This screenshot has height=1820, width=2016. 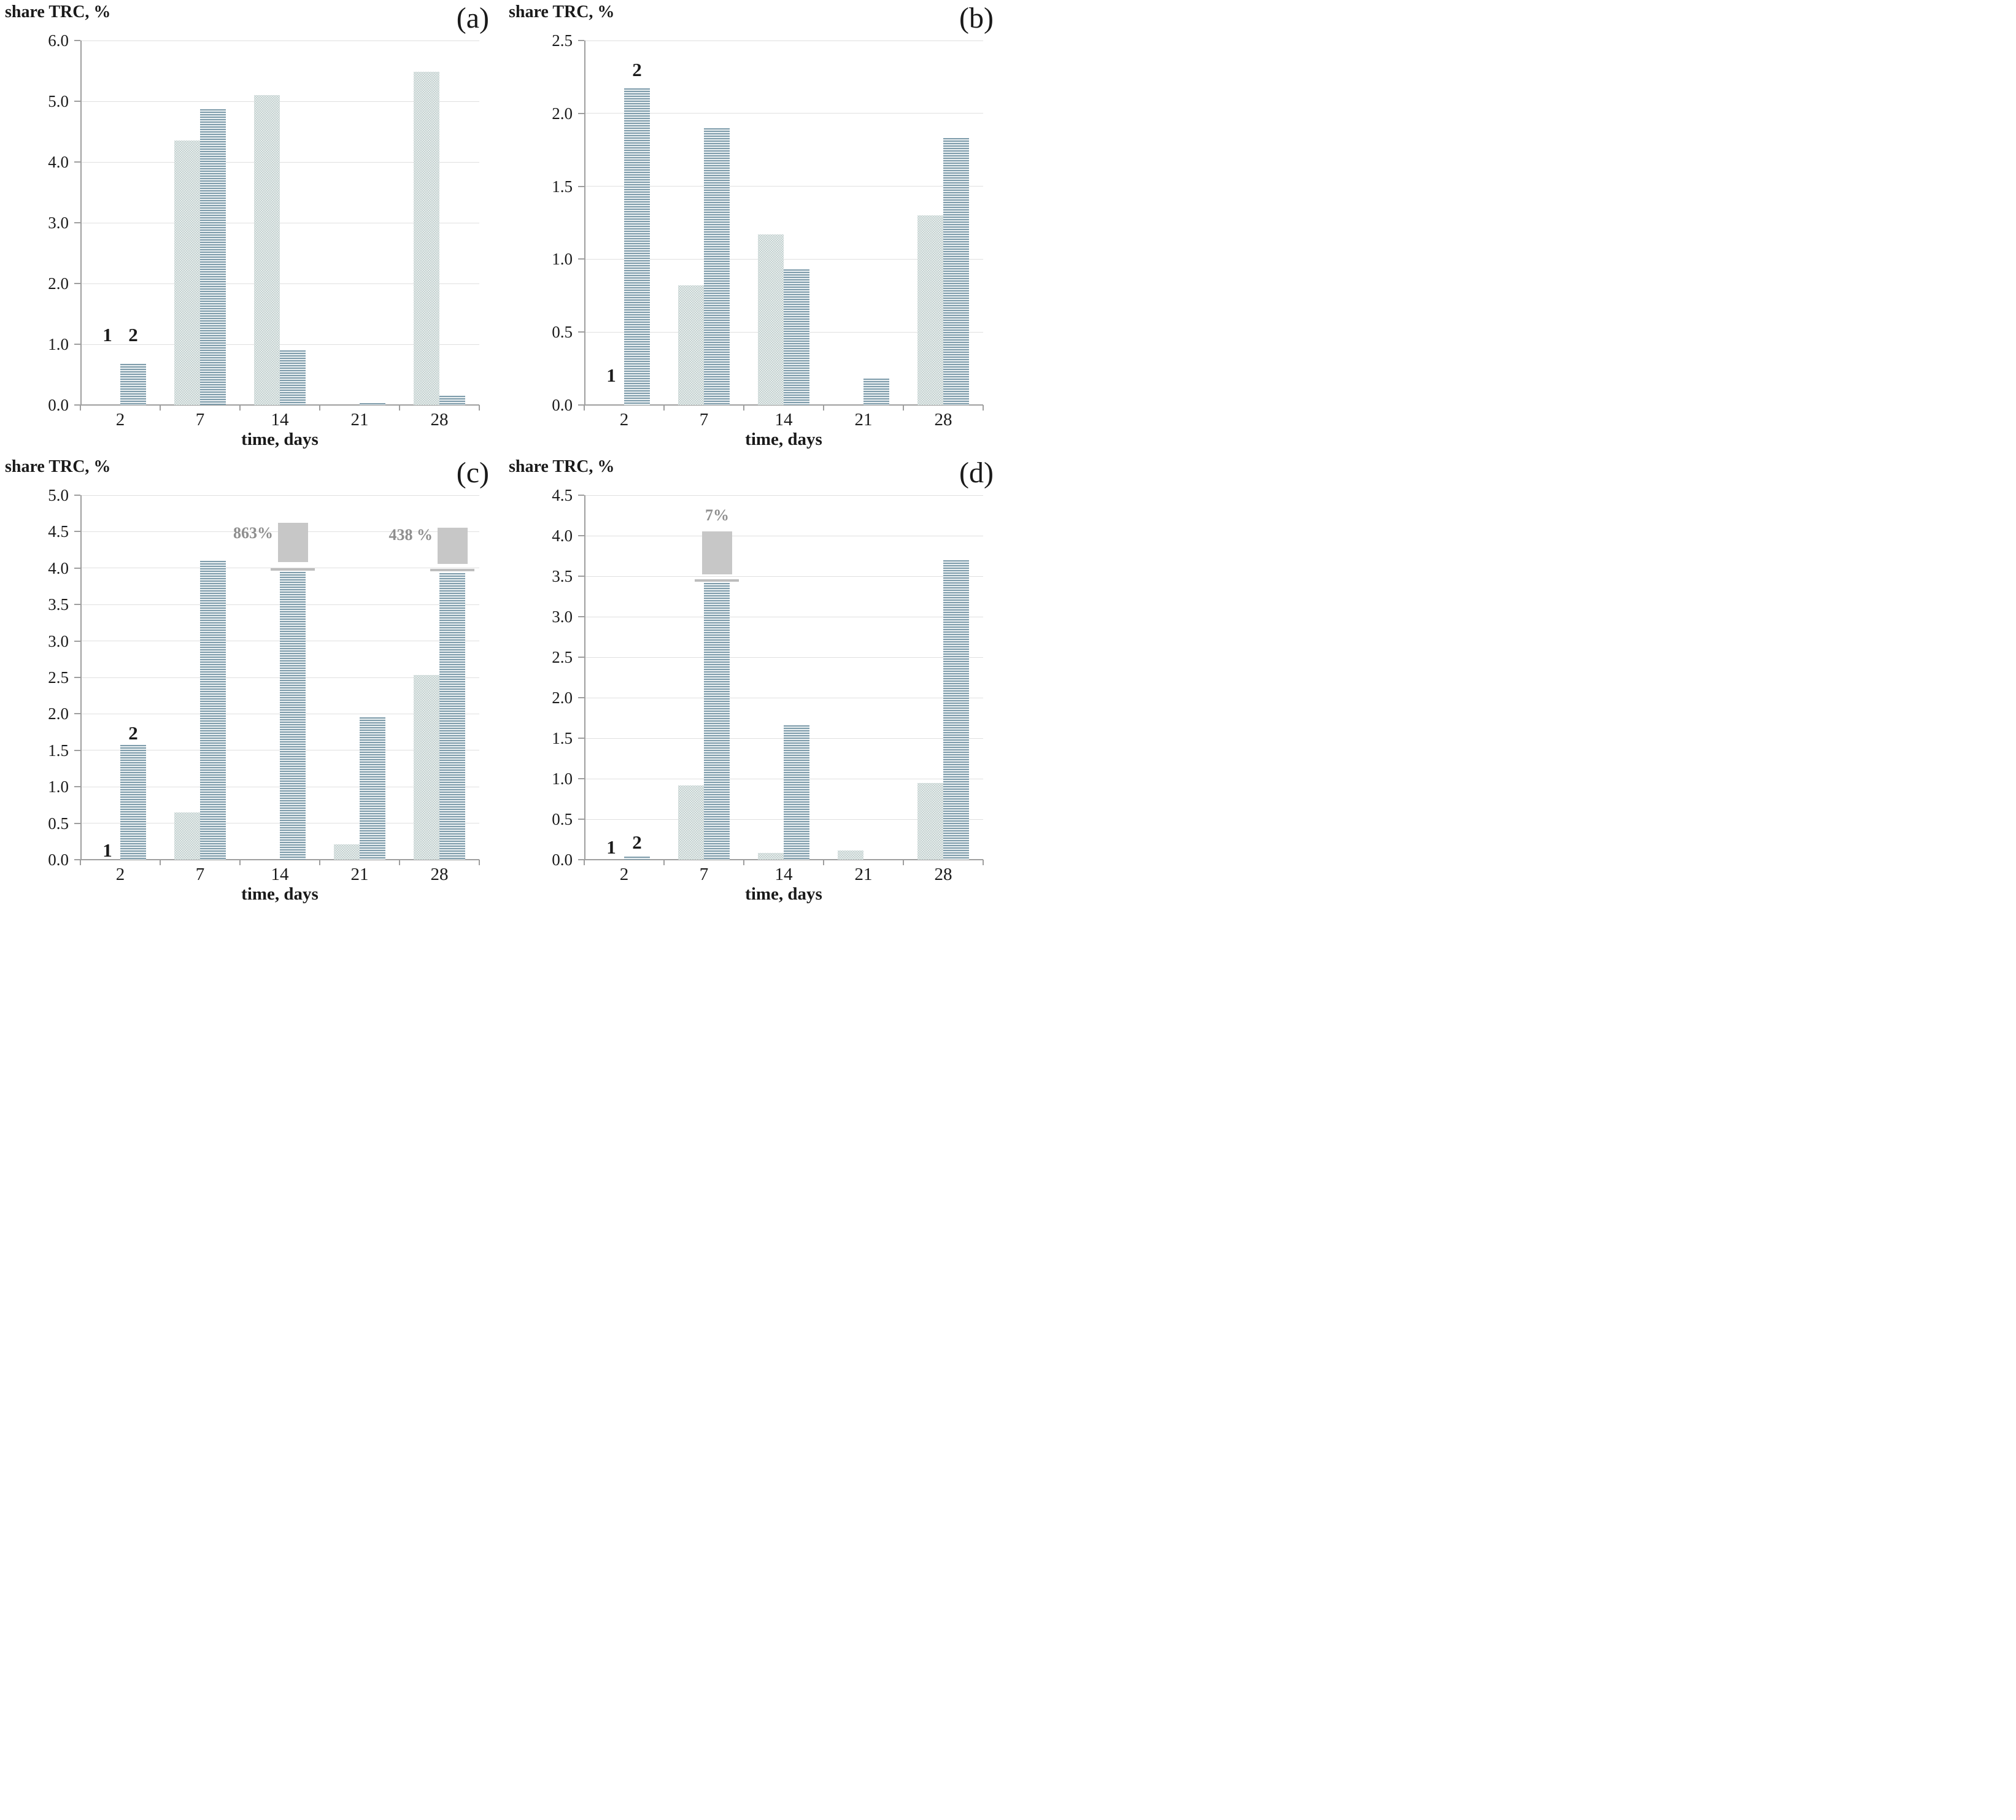 I want to click on plot-area: 863% 438 % 1 2, so click(x=280, y=677).